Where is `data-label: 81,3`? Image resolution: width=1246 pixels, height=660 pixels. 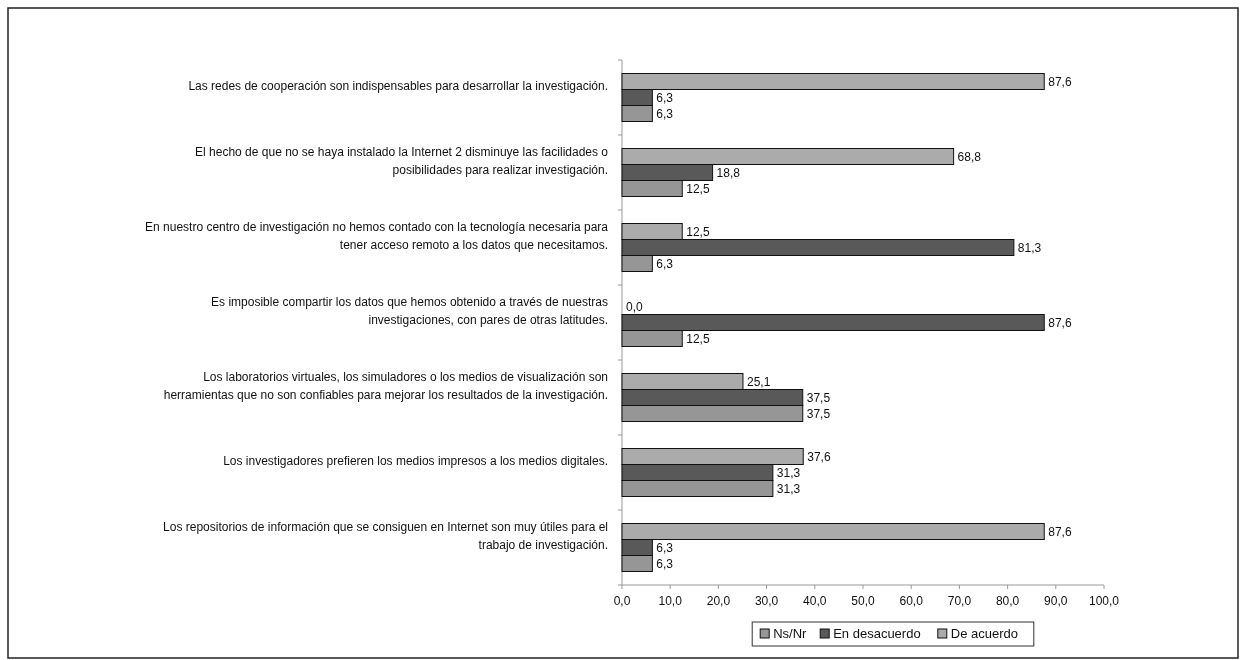 data-label: 81,3 is located at coordinates (1029, 247).